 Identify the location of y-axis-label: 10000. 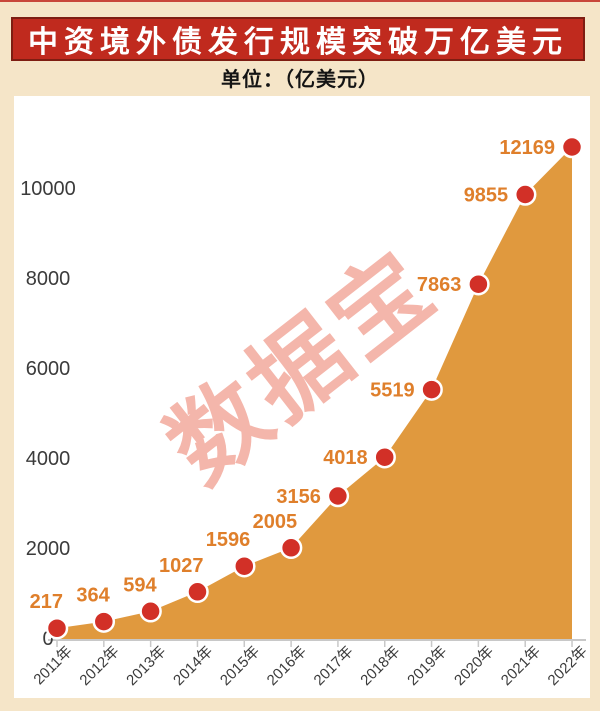
(48, 189).